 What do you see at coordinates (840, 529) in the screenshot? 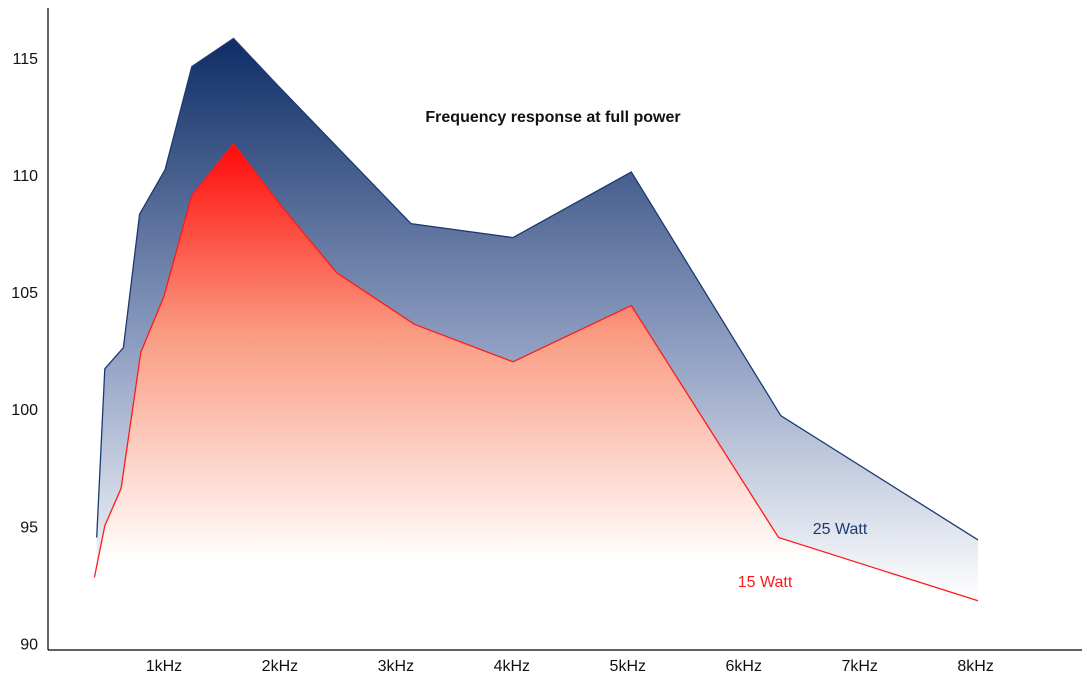
I see `series-label: 25 Watt` at bounding box center [840, 529].